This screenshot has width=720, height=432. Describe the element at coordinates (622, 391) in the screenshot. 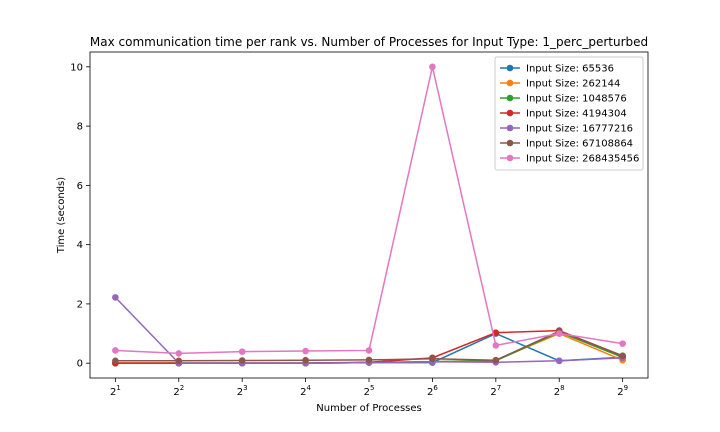

I see `x-tick-label: 29` at that location.